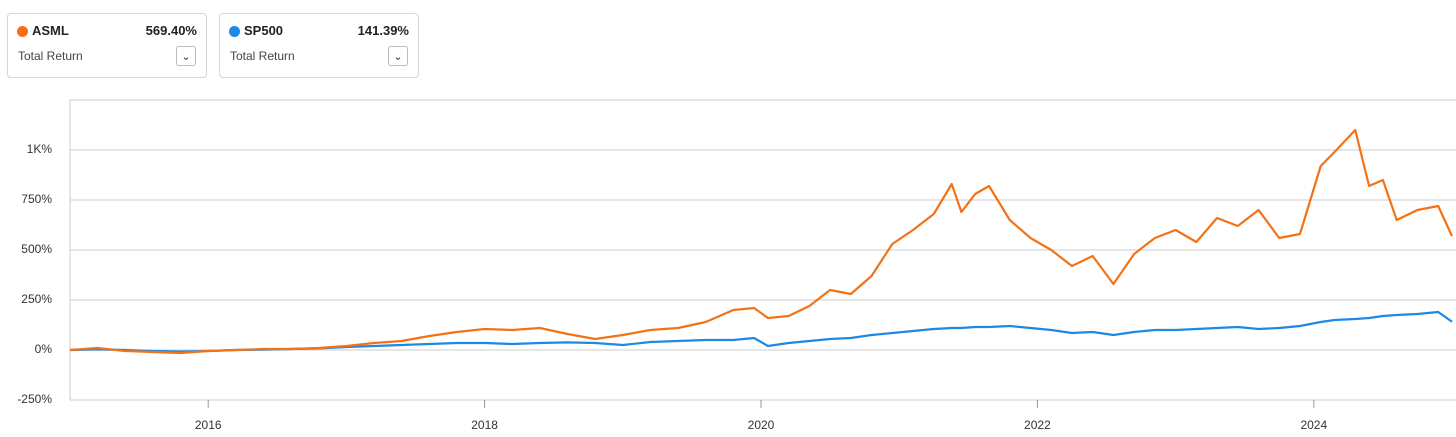 This screenshot has width=1456, height=437. What do you see at coordinates (50, 30) in the screenshot?
I see `legend-name: ASML` at bounding box center [50, 30].